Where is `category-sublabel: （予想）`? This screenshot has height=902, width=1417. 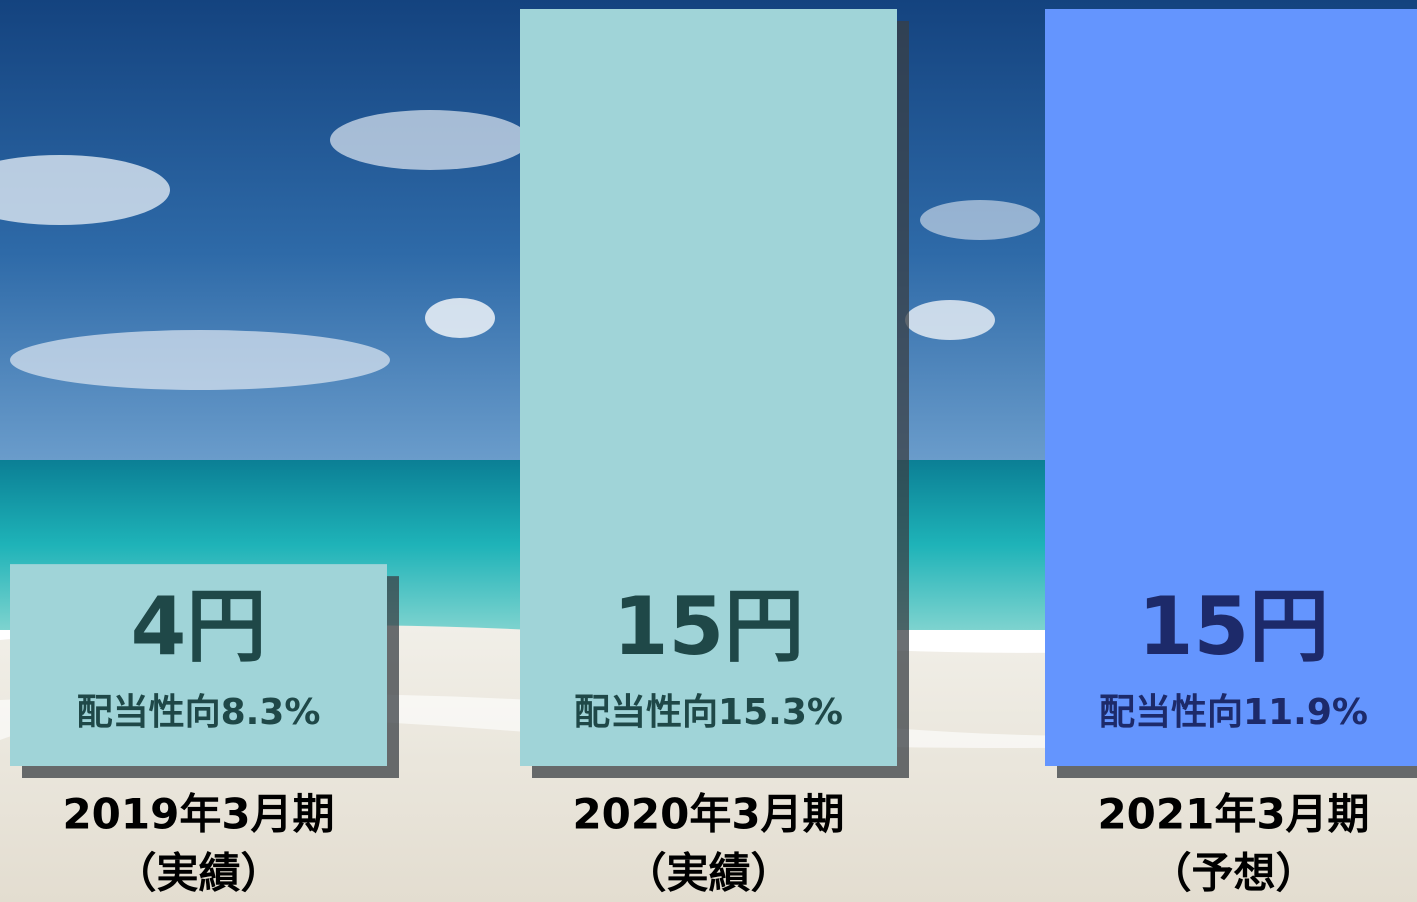
category-sublabel: （予想） is located at coordinates (1233, 873).